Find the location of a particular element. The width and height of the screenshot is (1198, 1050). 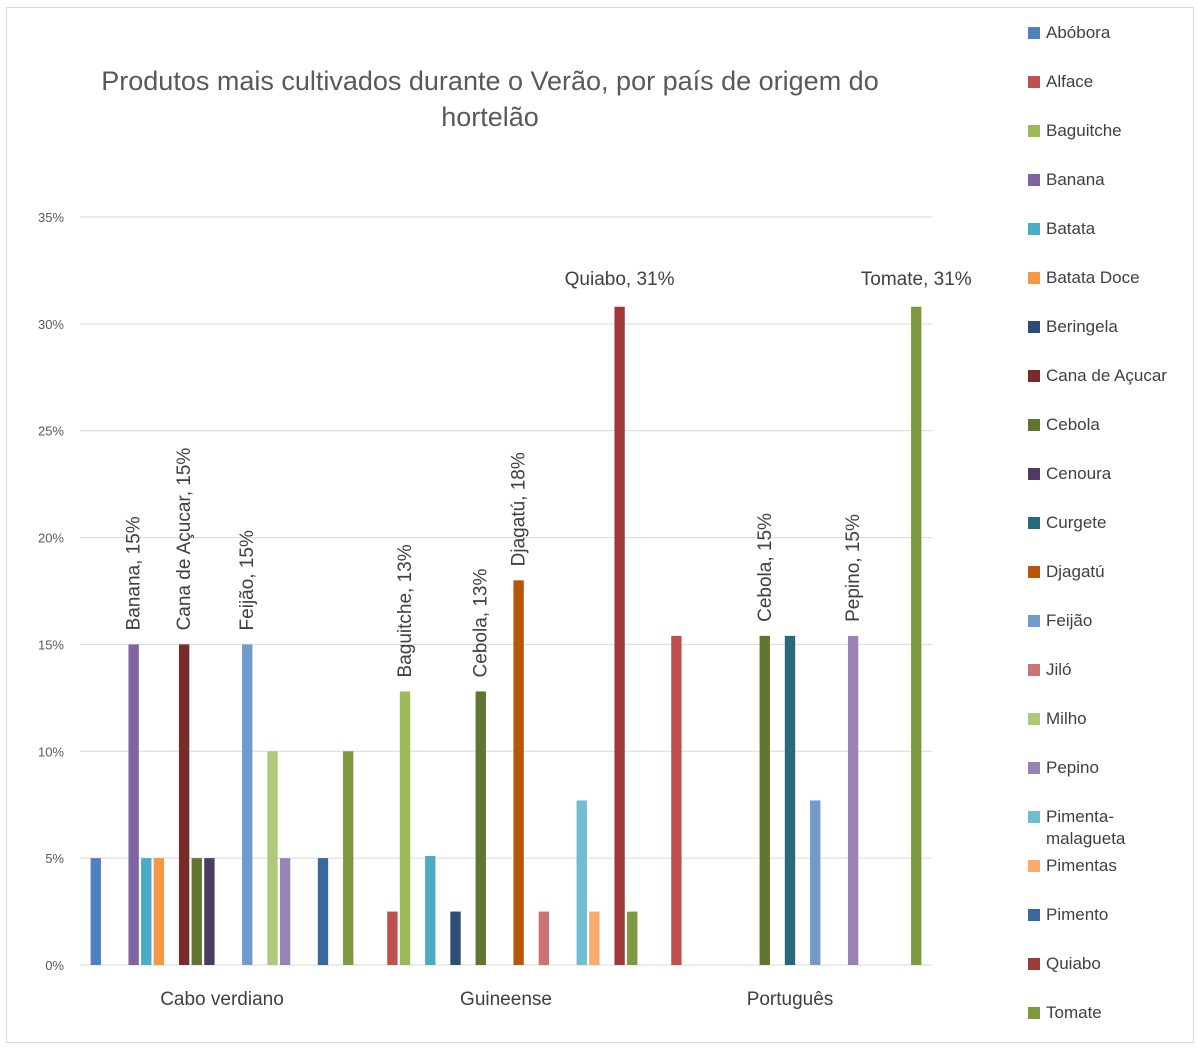

legend-item: Cana de Açucar is located at coordinates (1107, 375).